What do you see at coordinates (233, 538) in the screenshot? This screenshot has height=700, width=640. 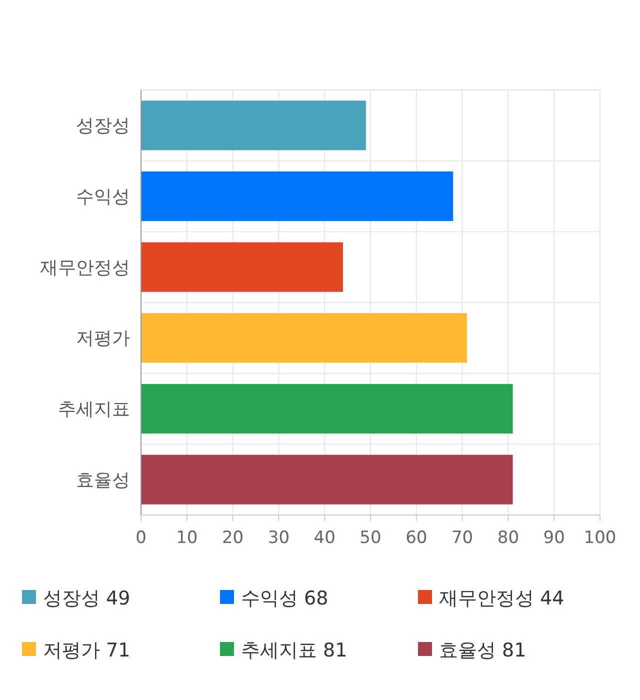 I see `x-tick-label: 20` at bounding box center [233, 538].